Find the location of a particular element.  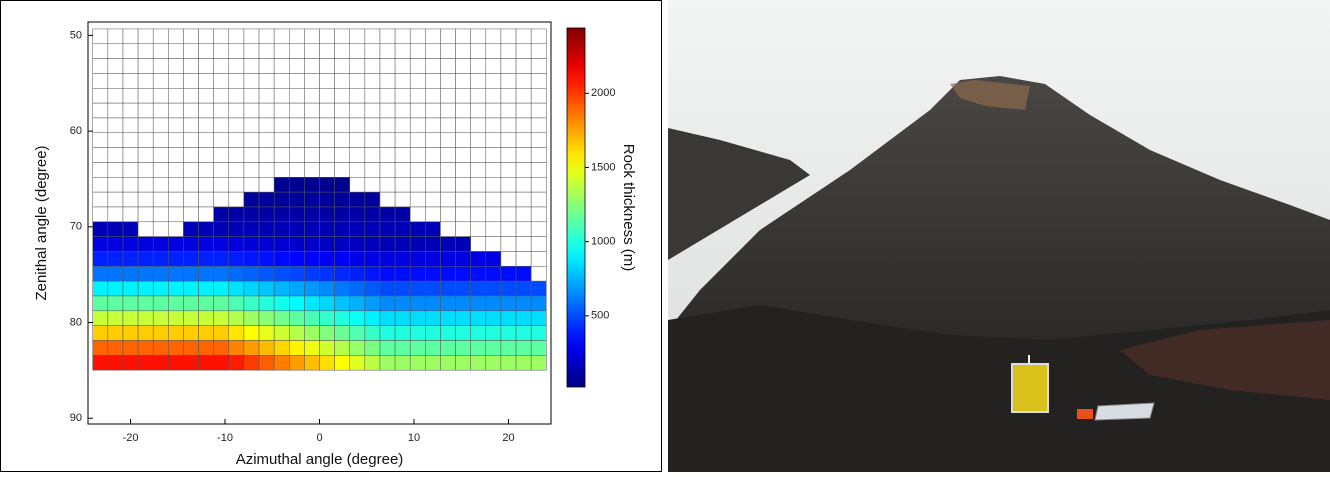

x-tick-label: -20 is located at coordinates (131, 438).